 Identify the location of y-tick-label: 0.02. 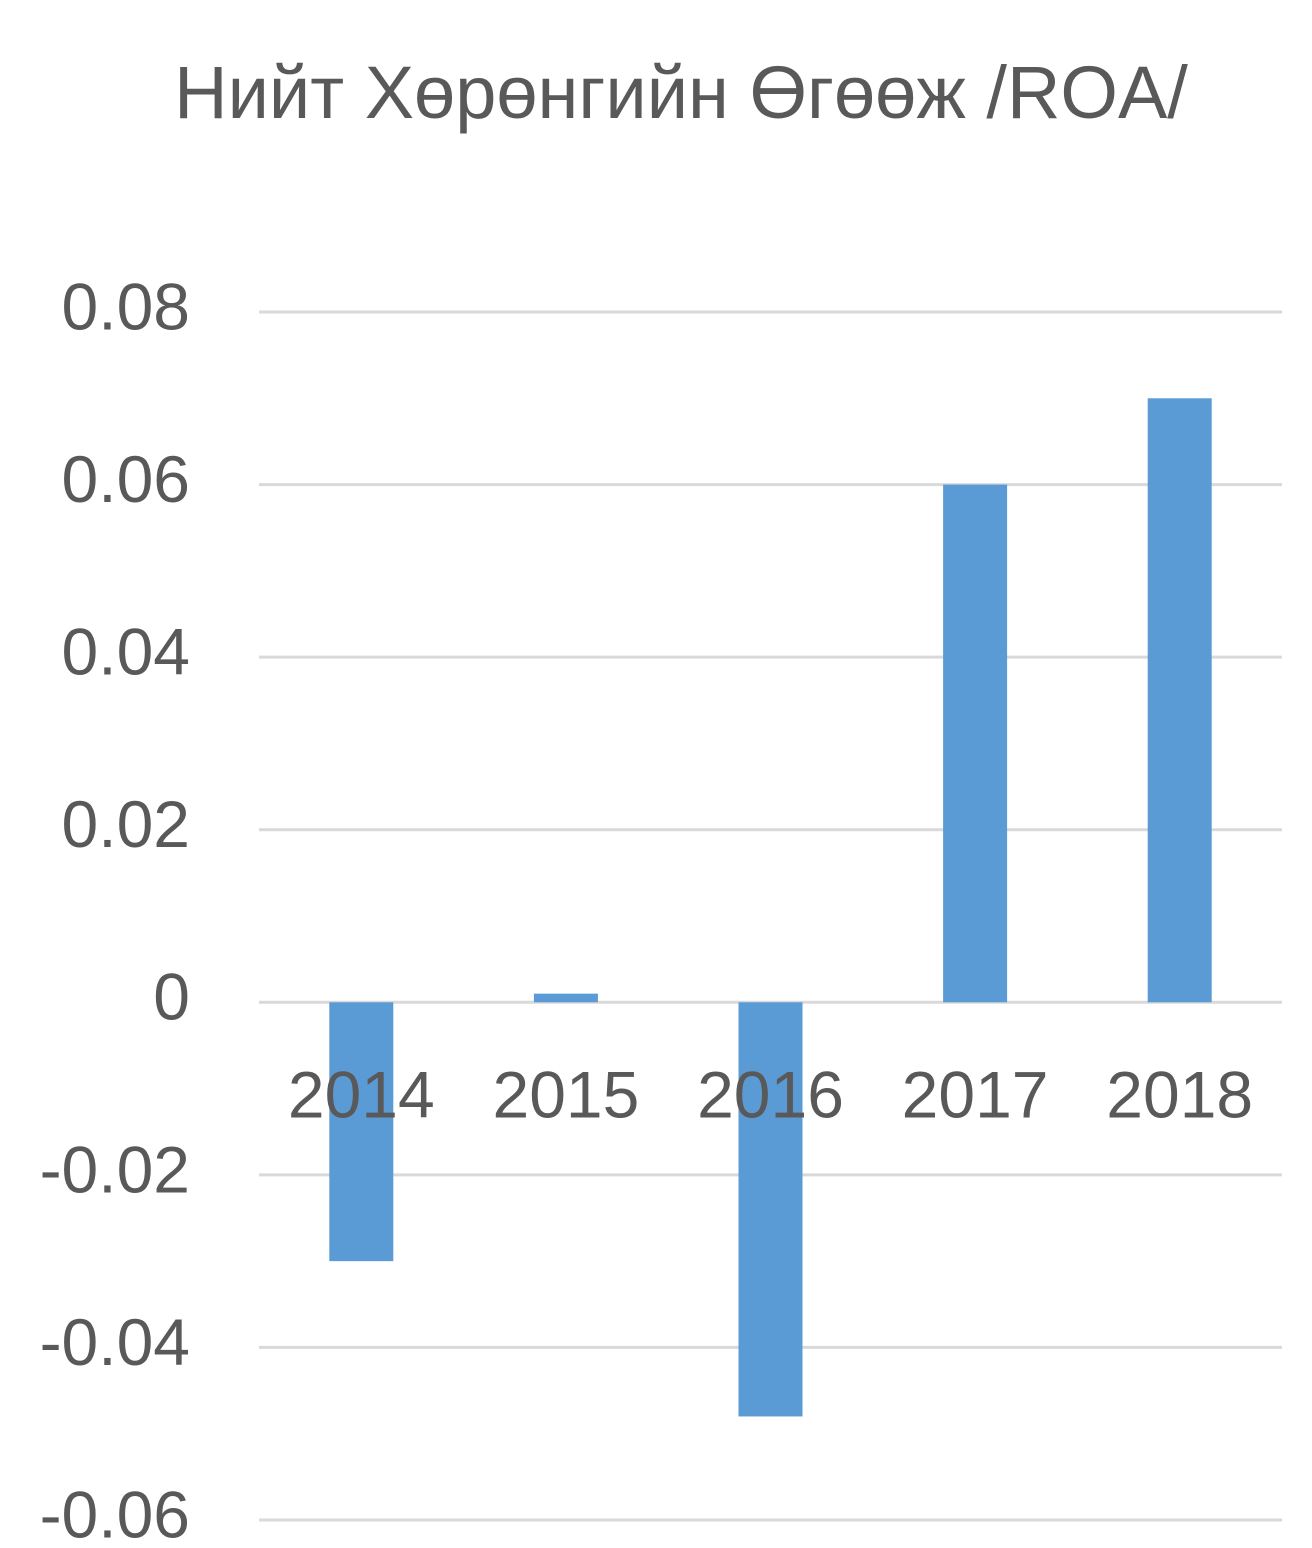
(126, 824).